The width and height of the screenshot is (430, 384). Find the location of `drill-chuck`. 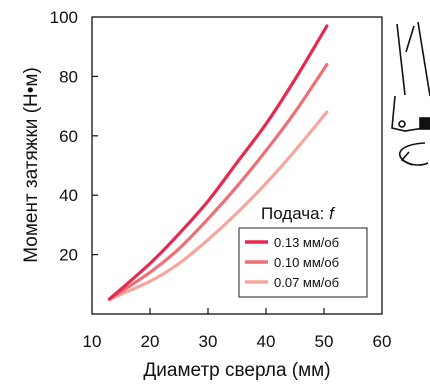

drill-chuck is located at coordinates (410, 113).